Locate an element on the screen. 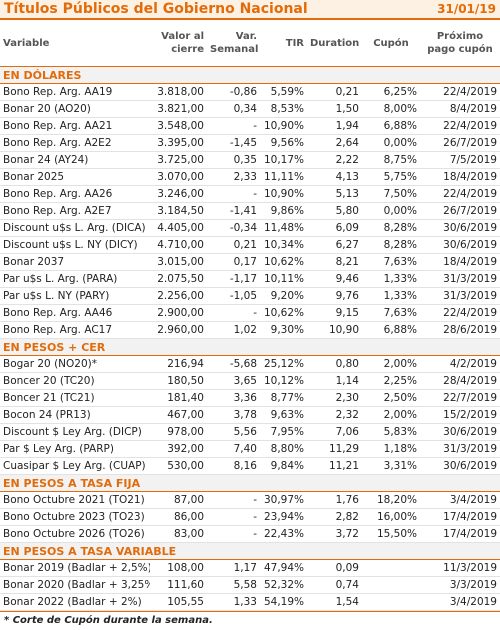 This screenshot has height=630, width=500. cell: 0,17 is located at coordinates (233, 262).